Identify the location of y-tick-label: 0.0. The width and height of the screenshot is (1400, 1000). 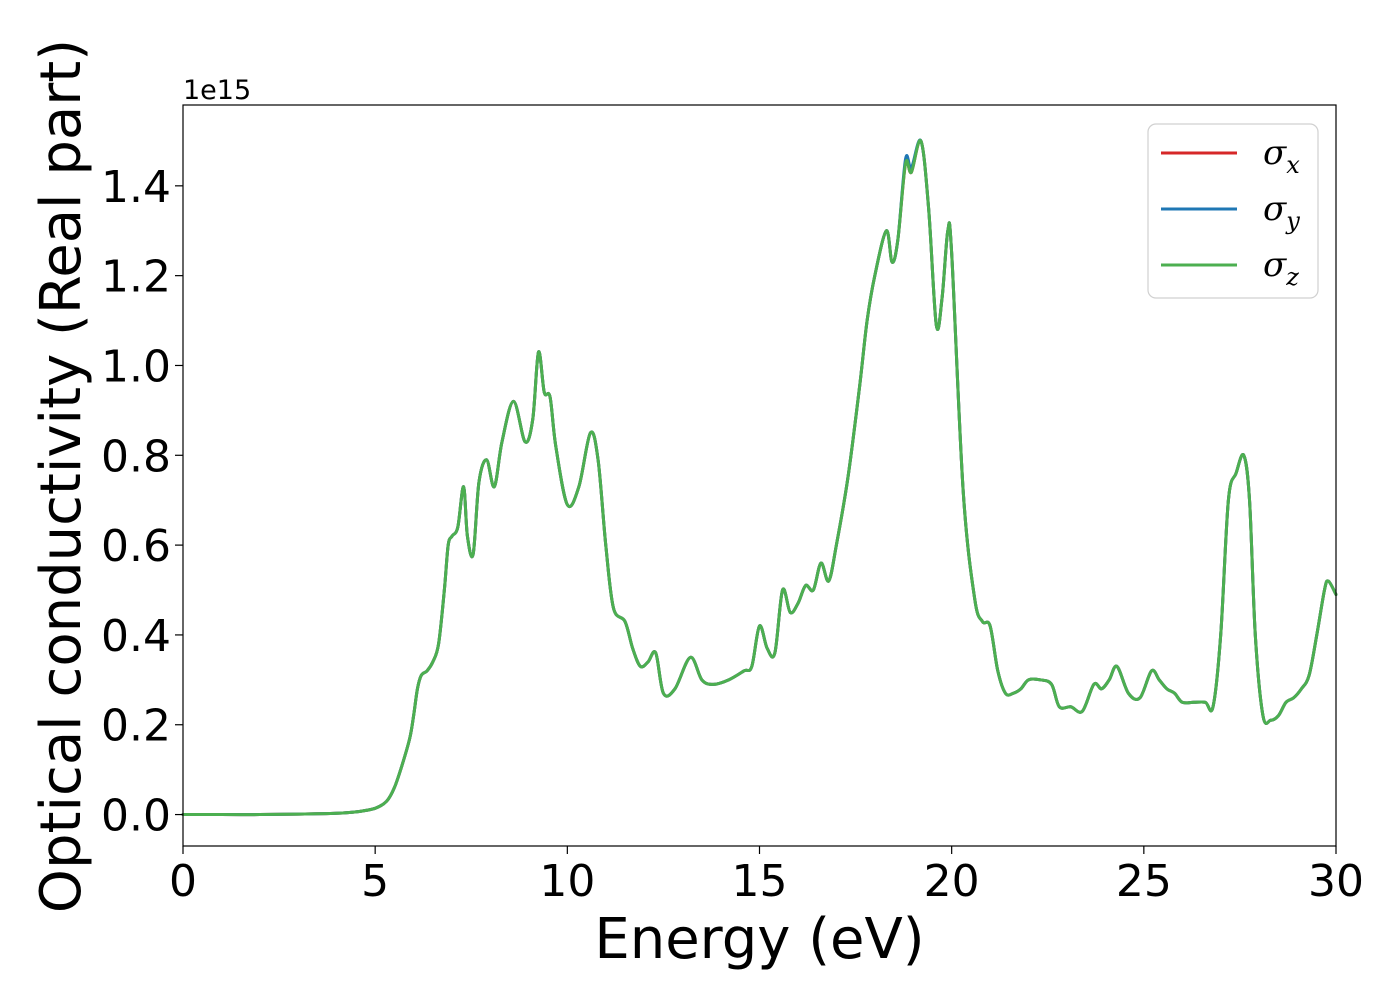
(136, 816).